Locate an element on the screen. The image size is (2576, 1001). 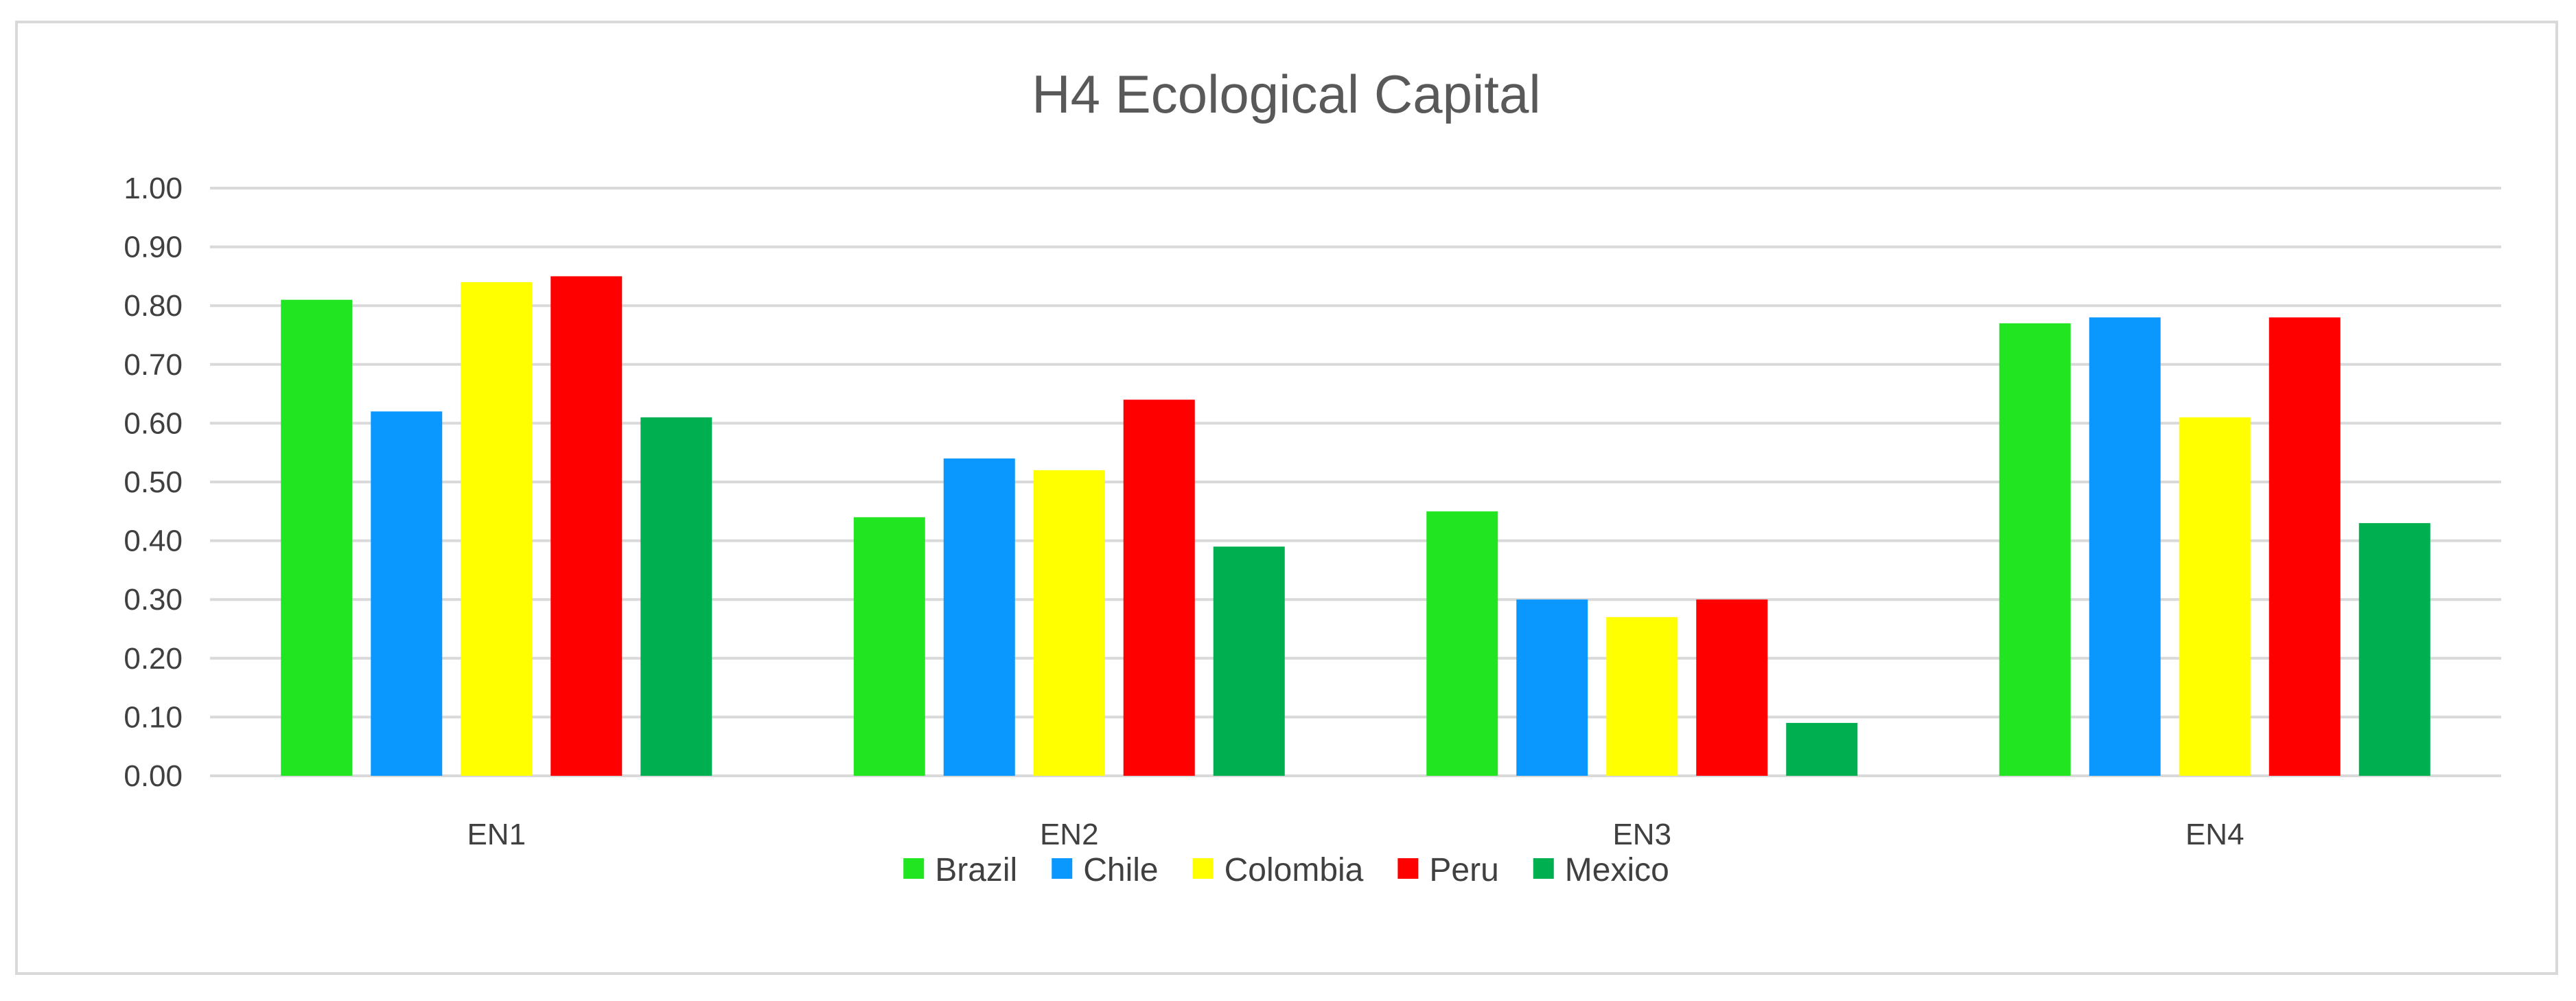
y-tick-label: 1.00 is located at coordinates (153, 188).